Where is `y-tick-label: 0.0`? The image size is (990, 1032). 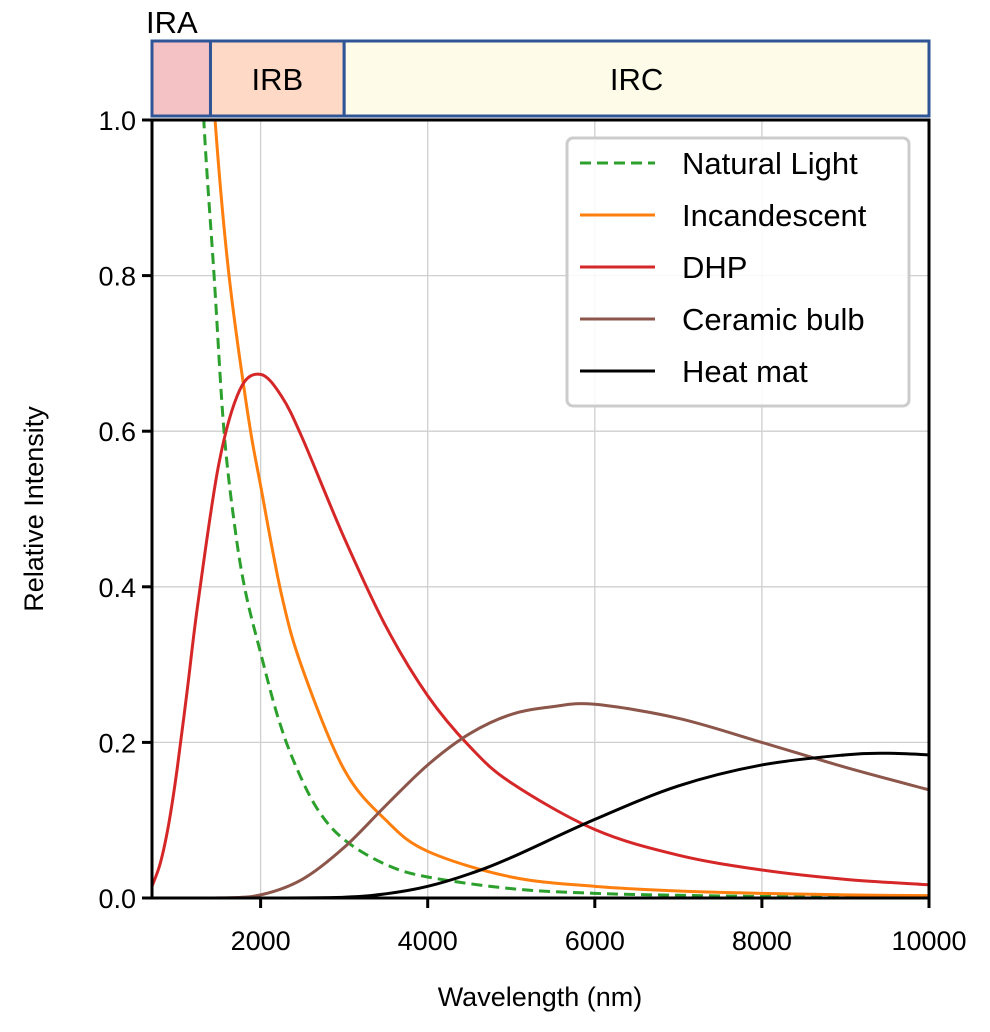 y-tick-label: 0.0 is located at coordinates (117, 899).